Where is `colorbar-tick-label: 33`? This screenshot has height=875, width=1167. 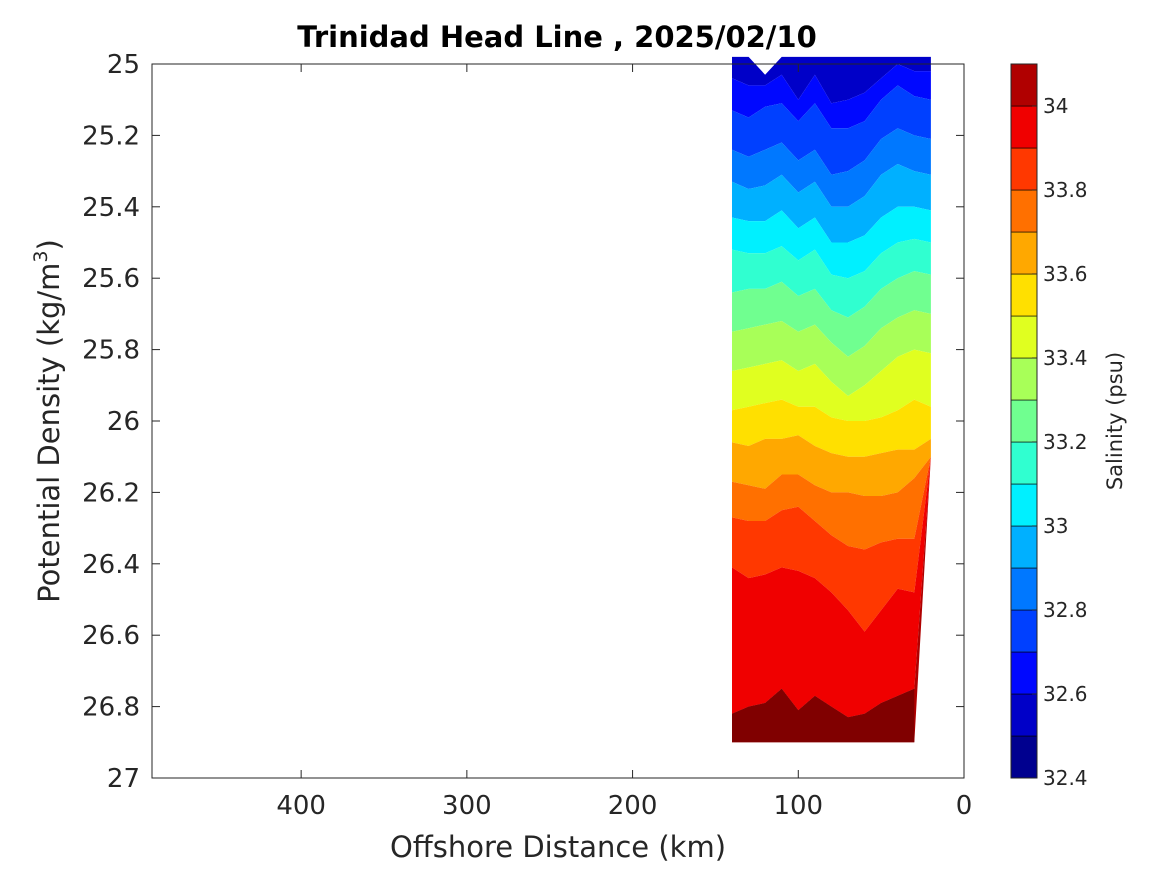
colorbar-tick-label: 33 is located at coordinates (1055, 526).